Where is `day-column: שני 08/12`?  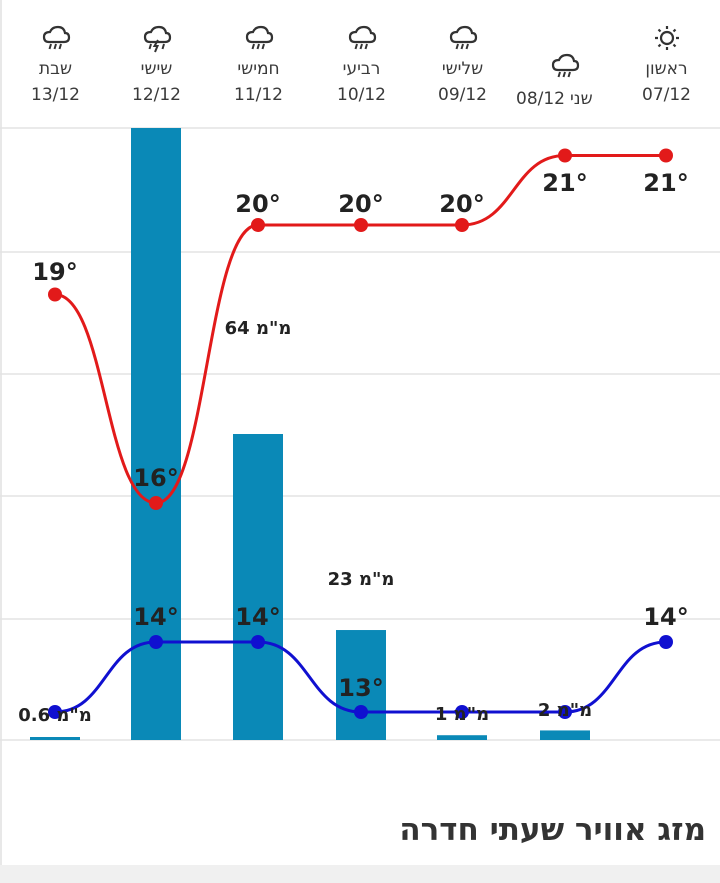 day-column: שני 08/12 is located at coordinates (565, 64).